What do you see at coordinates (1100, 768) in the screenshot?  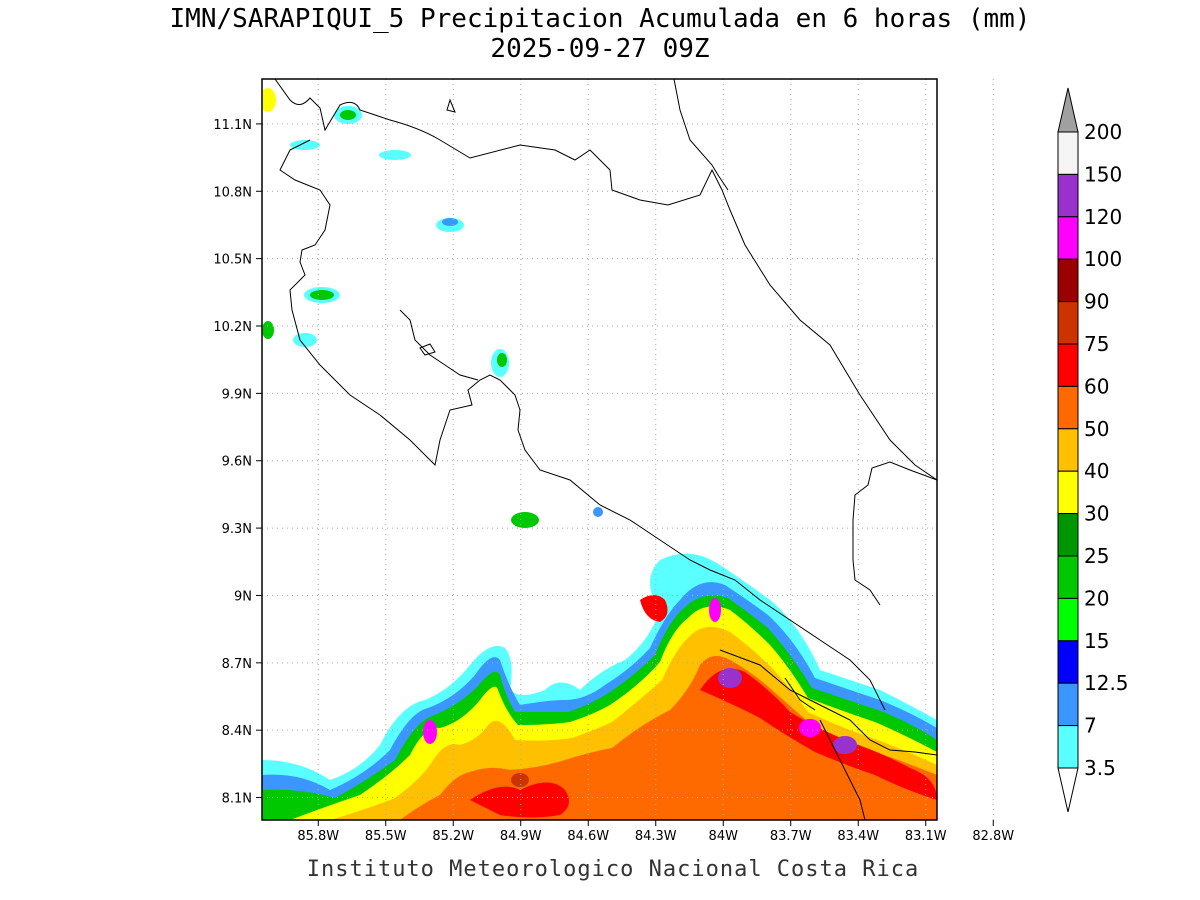 I see `legend-label: 3.5` at bounding box center [1100, 768].